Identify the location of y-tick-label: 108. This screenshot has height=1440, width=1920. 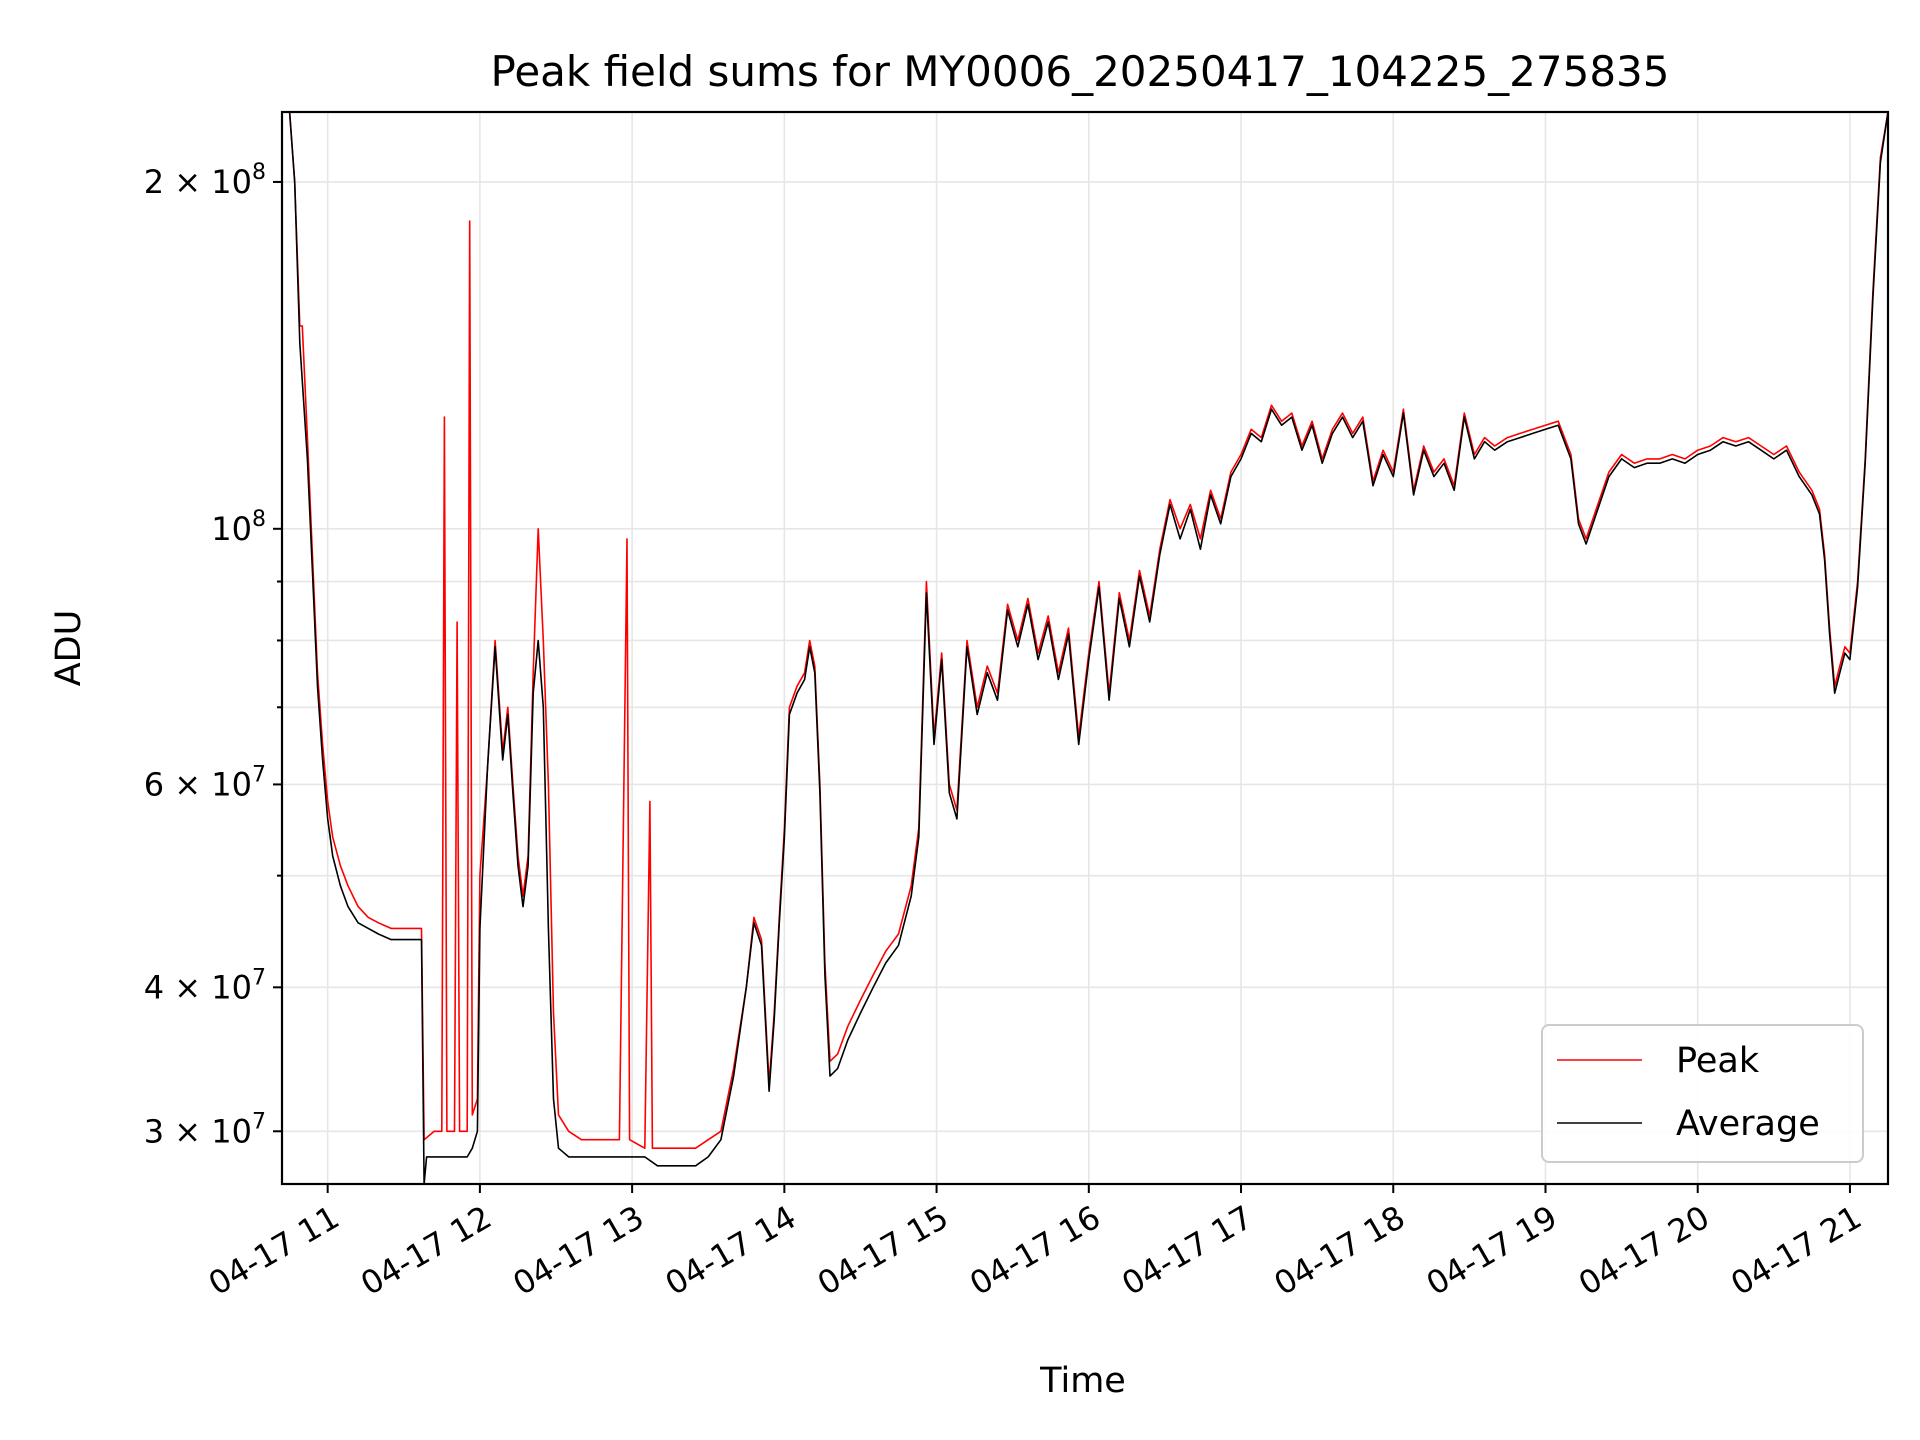
(238, 527).